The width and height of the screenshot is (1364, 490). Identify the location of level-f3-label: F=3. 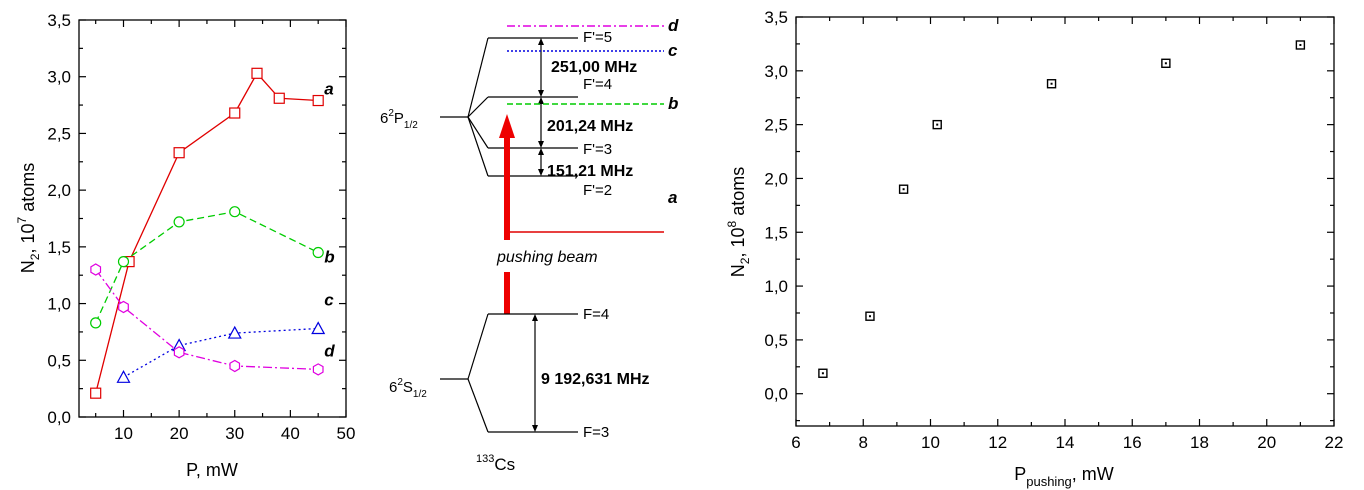
(596, 432).